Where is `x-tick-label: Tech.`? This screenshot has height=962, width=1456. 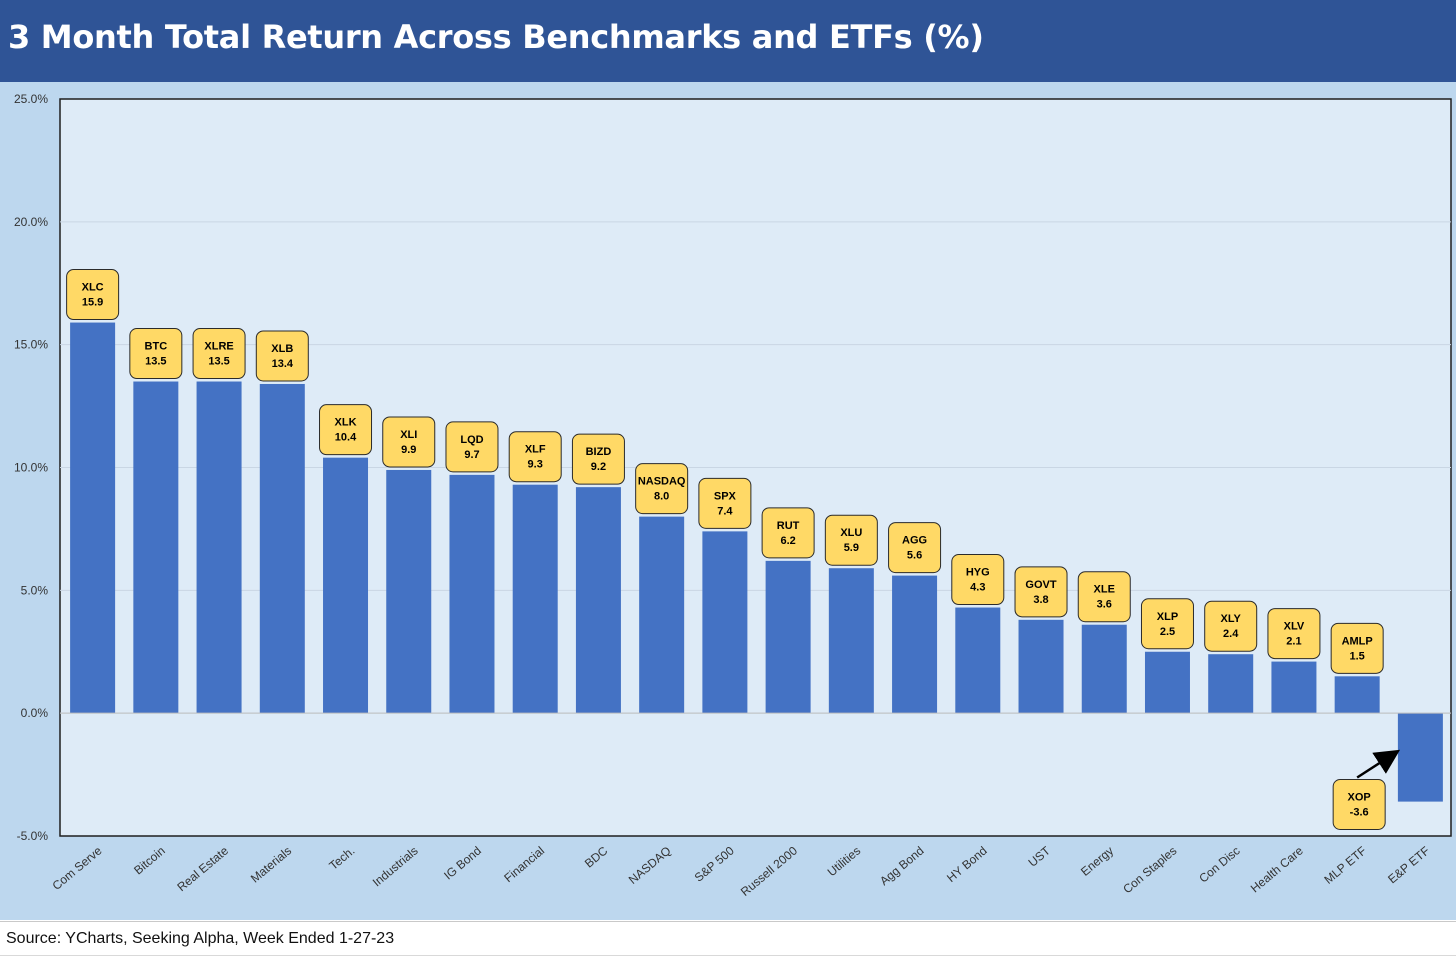 x-tick-label: Tech. is located at coordinates (341, 858).